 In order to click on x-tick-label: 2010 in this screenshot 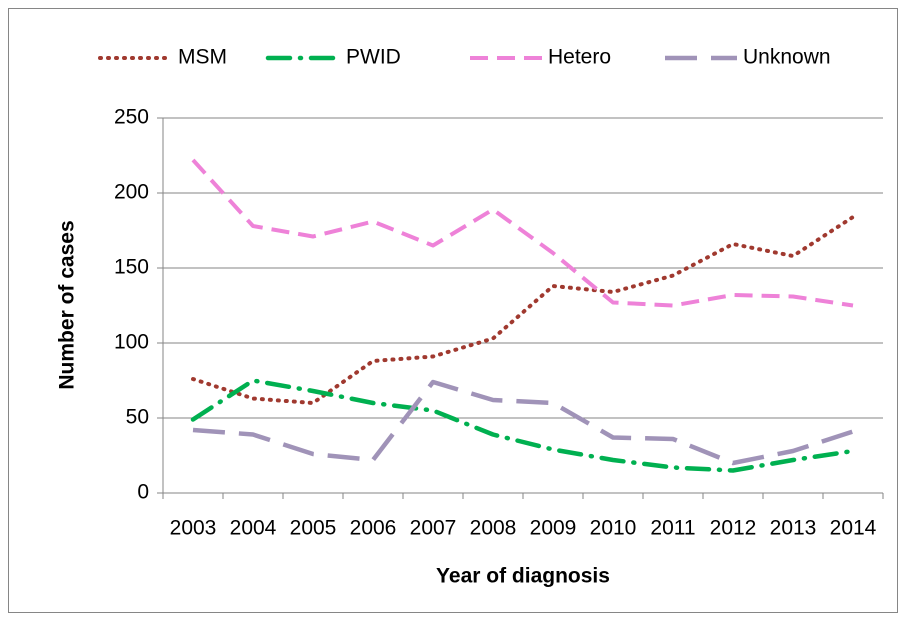, I will do `click(613, 528)`.